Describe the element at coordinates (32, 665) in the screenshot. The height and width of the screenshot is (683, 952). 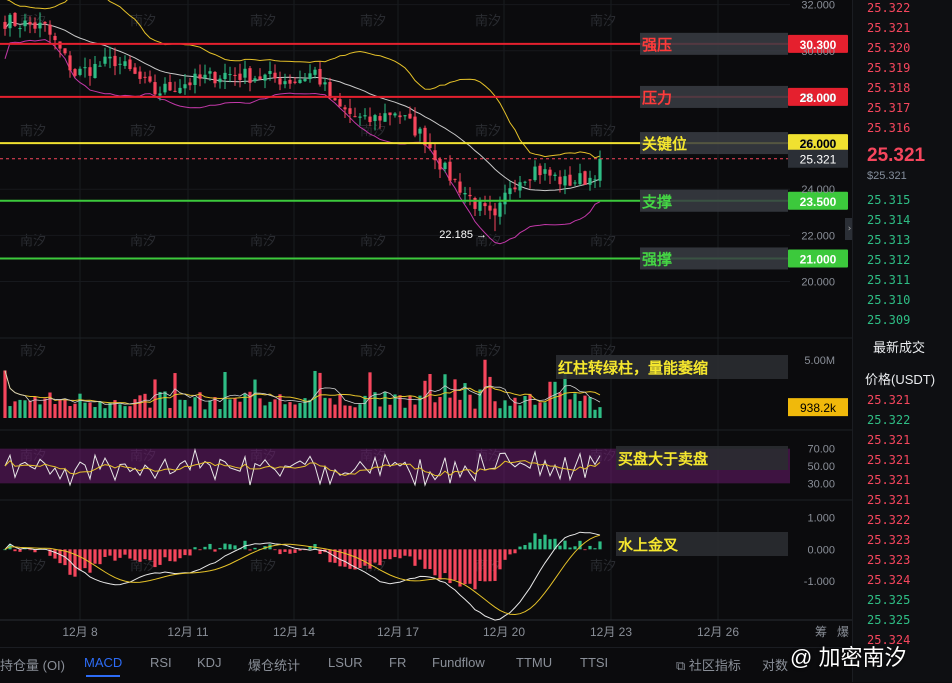
I see `indicator-tab: 持仓量 (OI)` at that location.